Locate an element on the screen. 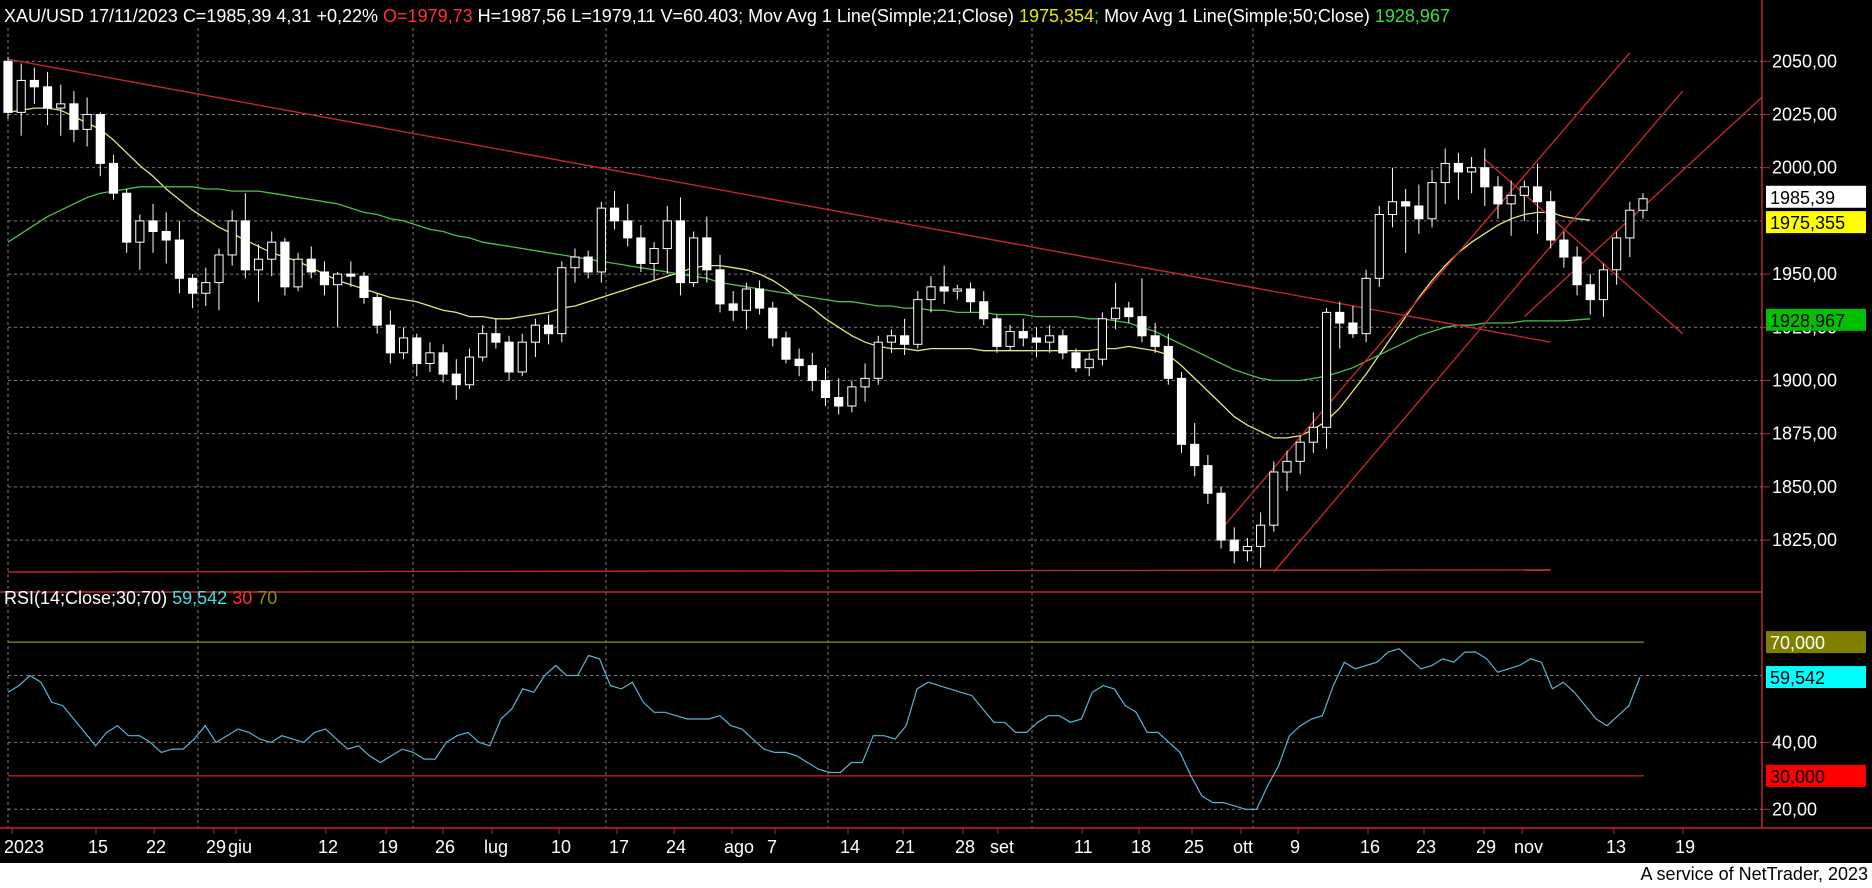 Image resolution: width=1872 pixels, height=888 pixels. price-tick-label: 2050,00 is located at coordinates (1804, 61).